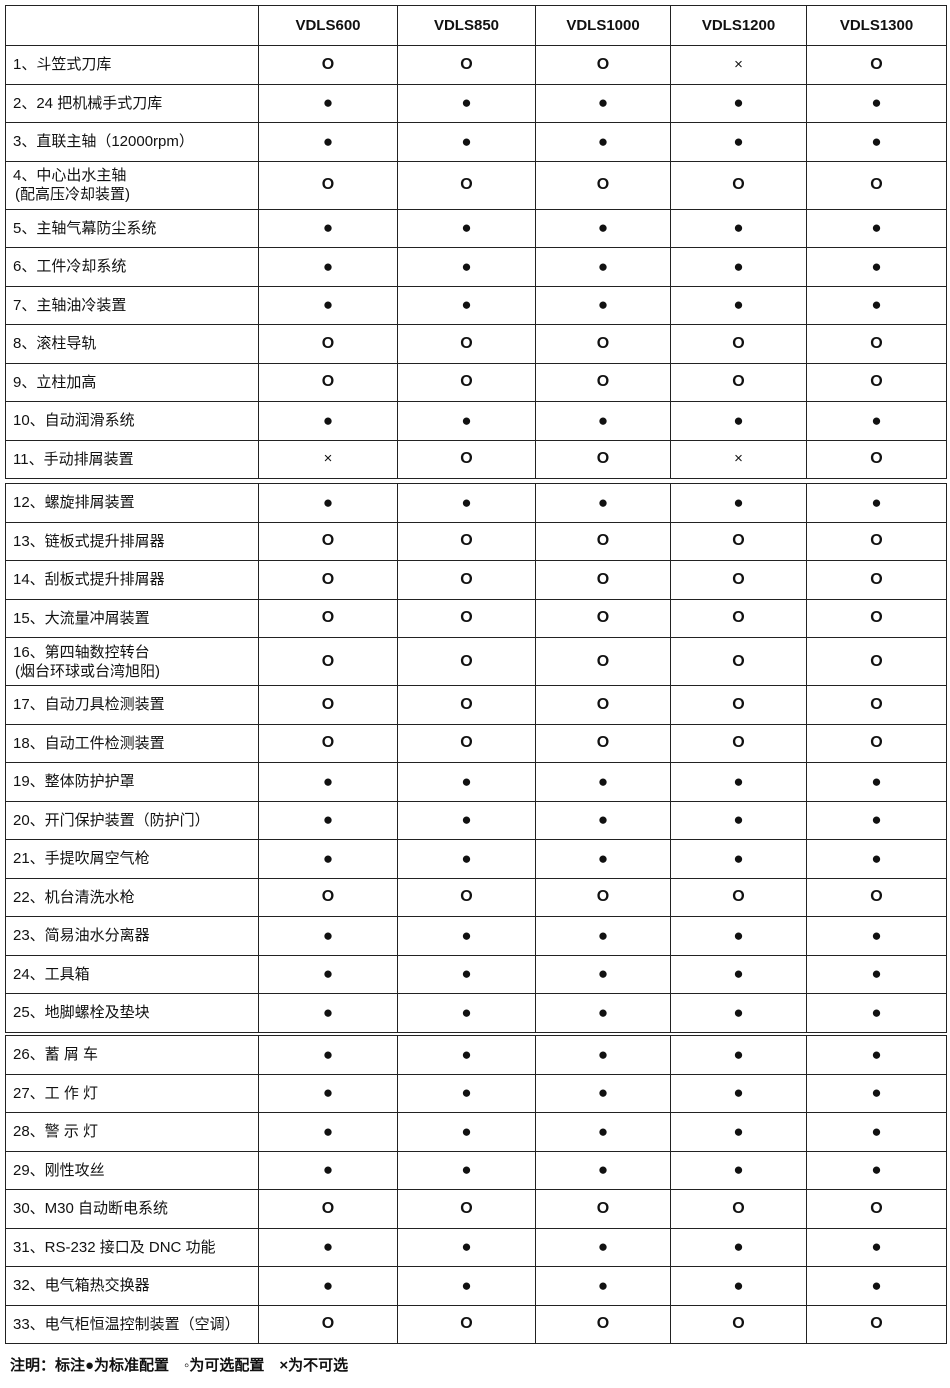  I want to click on feature-label: 22、机台清洗水枪, so click(132, 897).